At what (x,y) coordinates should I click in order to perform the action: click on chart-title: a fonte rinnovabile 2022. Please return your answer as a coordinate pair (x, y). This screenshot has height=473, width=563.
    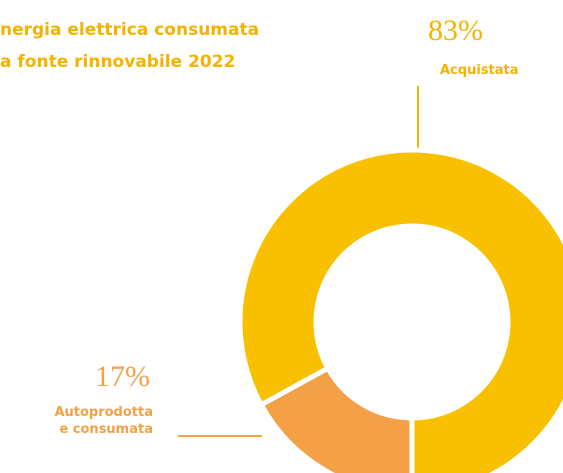
    Looking at the image, I should click on (118, 62).